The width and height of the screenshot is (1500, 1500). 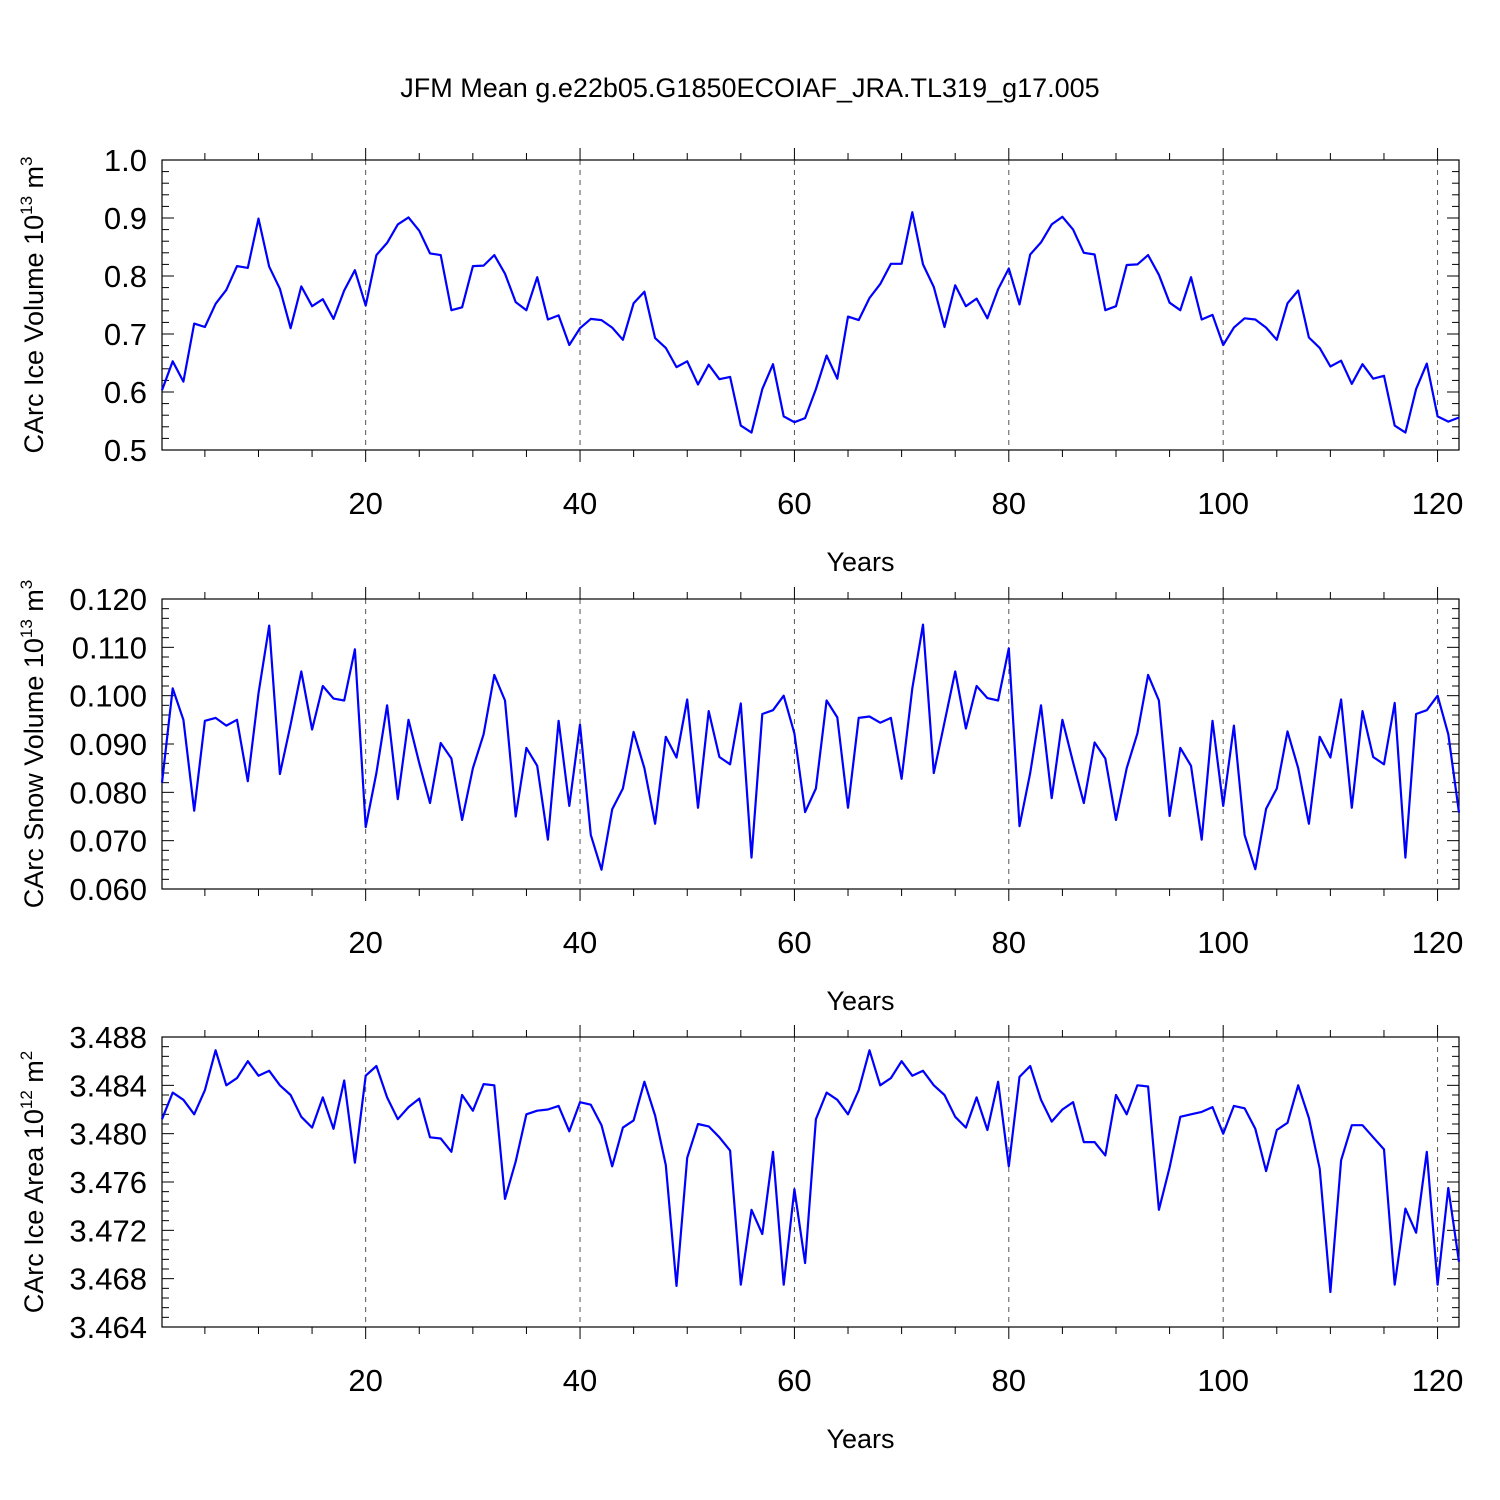 I want to click on data-series-line, so click(x=810, y=1171).